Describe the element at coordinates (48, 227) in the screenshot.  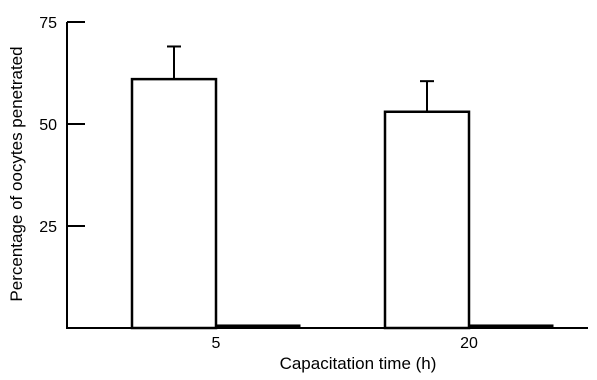
I see `y-tick-label: 25` at that location.